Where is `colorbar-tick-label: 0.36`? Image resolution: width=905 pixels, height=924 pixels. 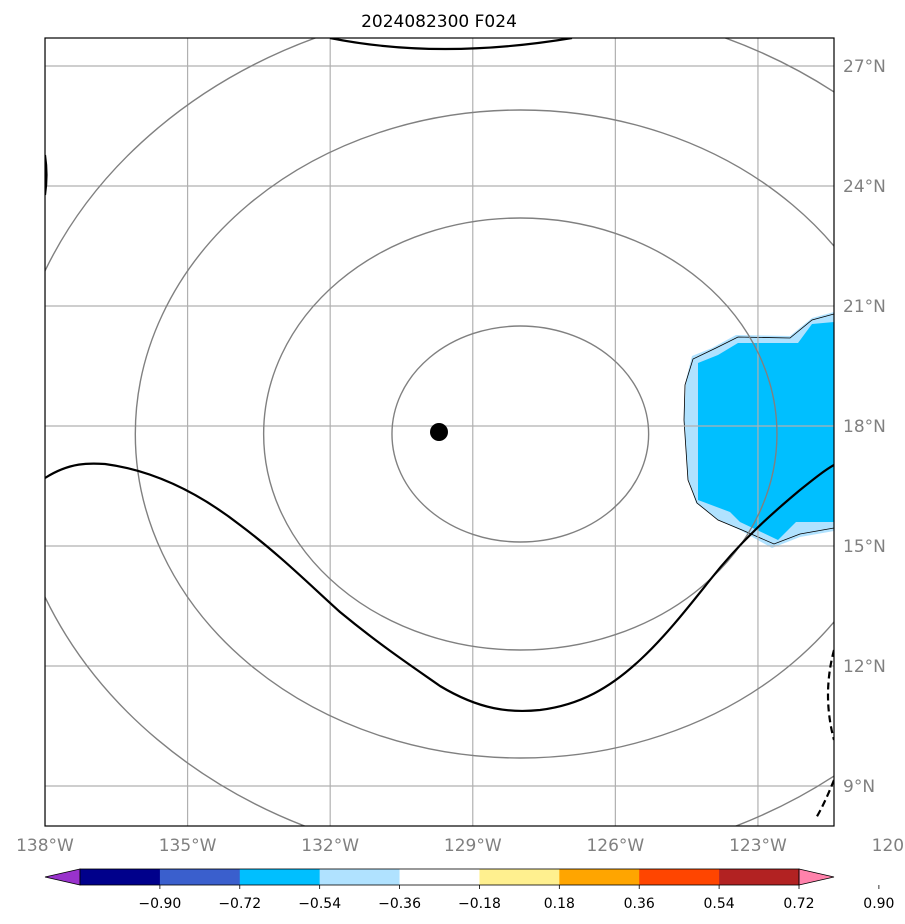 colorbar-tick-label: 0.36 is located at coordinates (639, 904).